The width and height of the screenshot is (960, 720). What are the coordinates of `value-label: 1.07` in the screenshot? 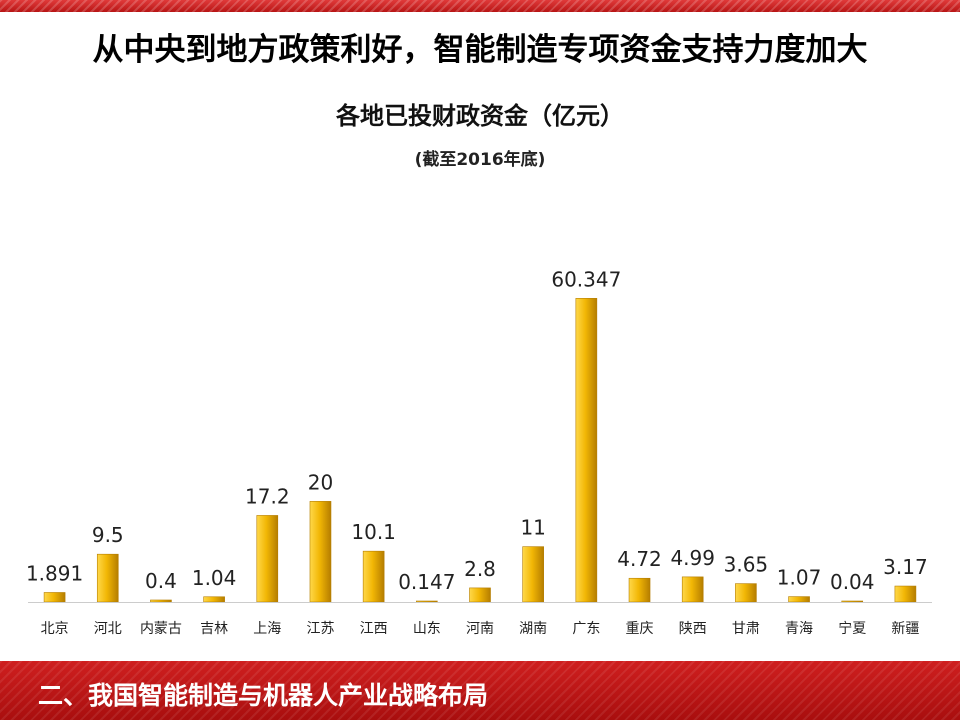 It's located at (799, 578).